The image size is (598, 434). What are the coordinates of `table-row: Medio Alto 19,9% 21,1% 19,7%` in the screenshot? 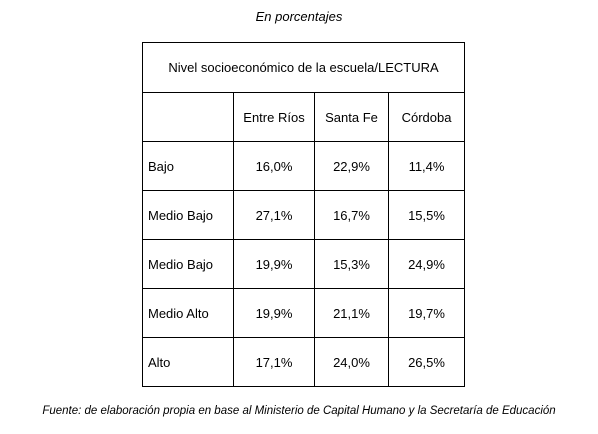 It's located at (304, 313).